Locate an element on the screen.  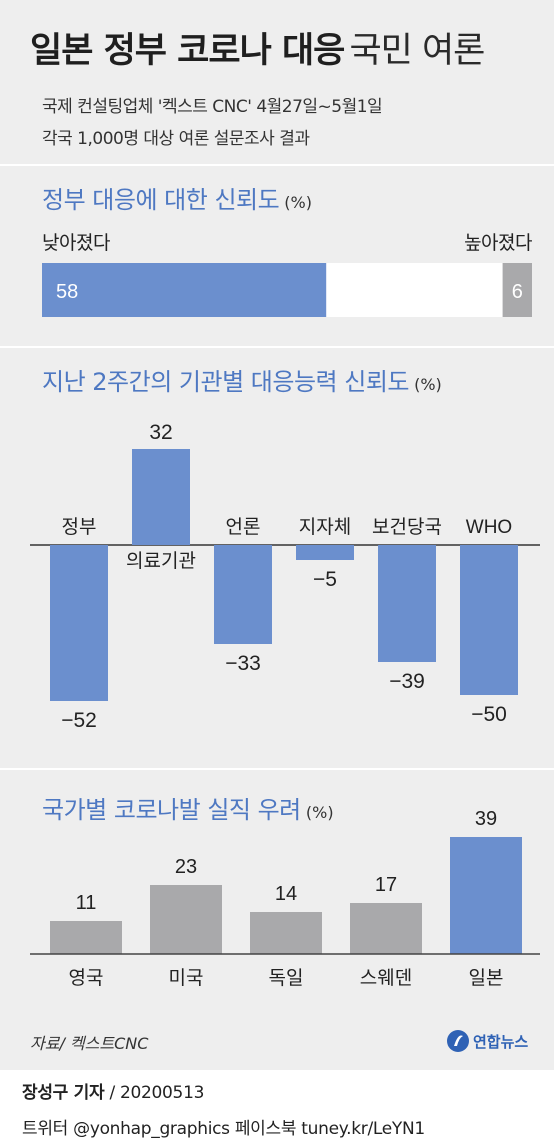
value-label: 32 is located at coordinates (160, 432).